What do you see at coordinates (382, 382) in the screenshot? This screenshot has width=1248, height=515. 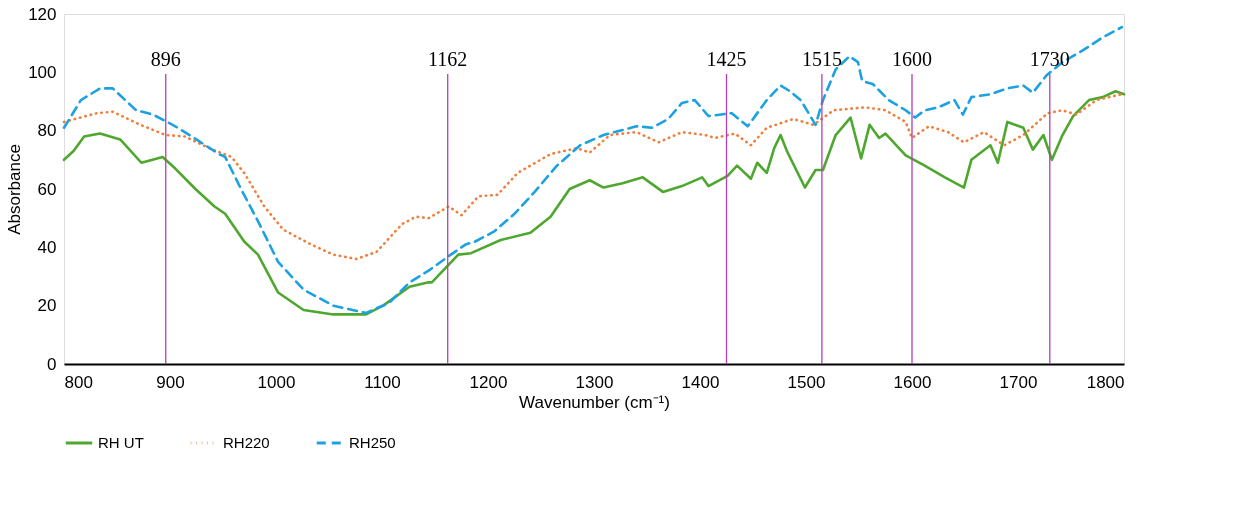 I see `x-tick-label: 1100` at bounding box center [382, 382].